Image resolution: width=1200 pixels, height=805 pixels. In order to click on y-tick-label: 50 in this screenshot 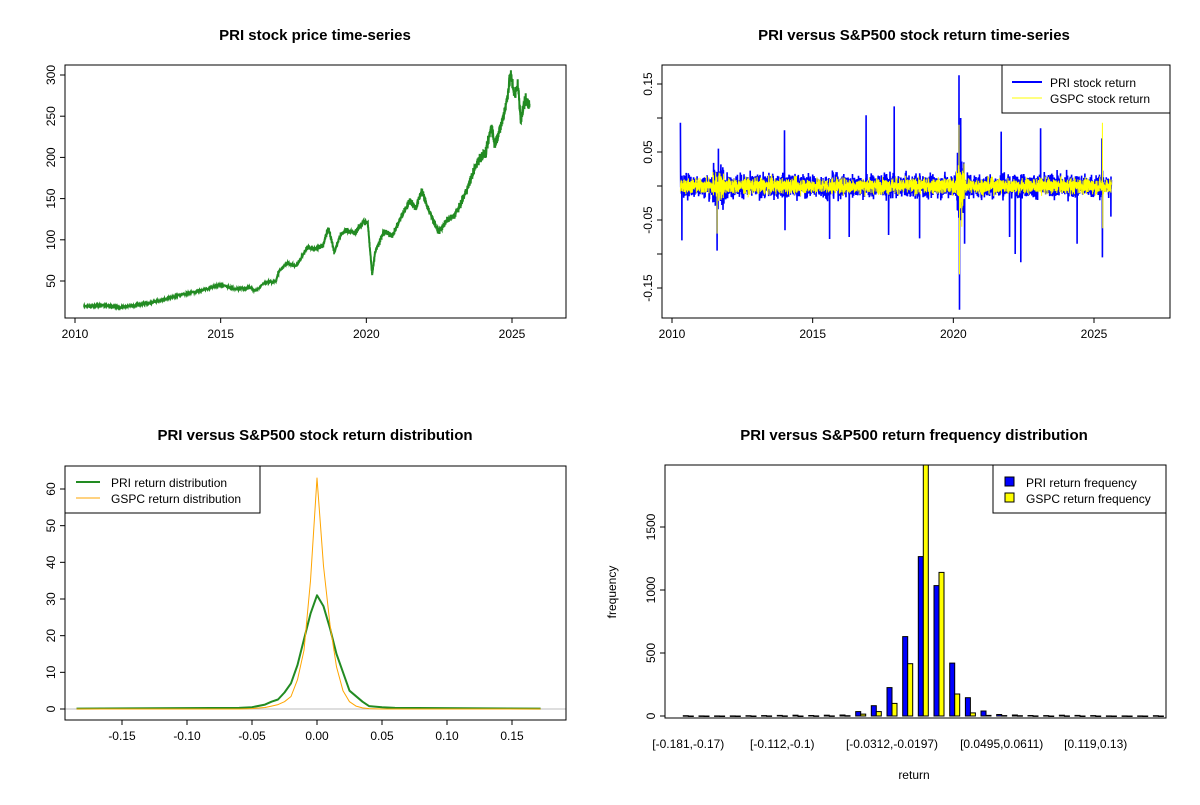, I will do `click(51, 281)`.